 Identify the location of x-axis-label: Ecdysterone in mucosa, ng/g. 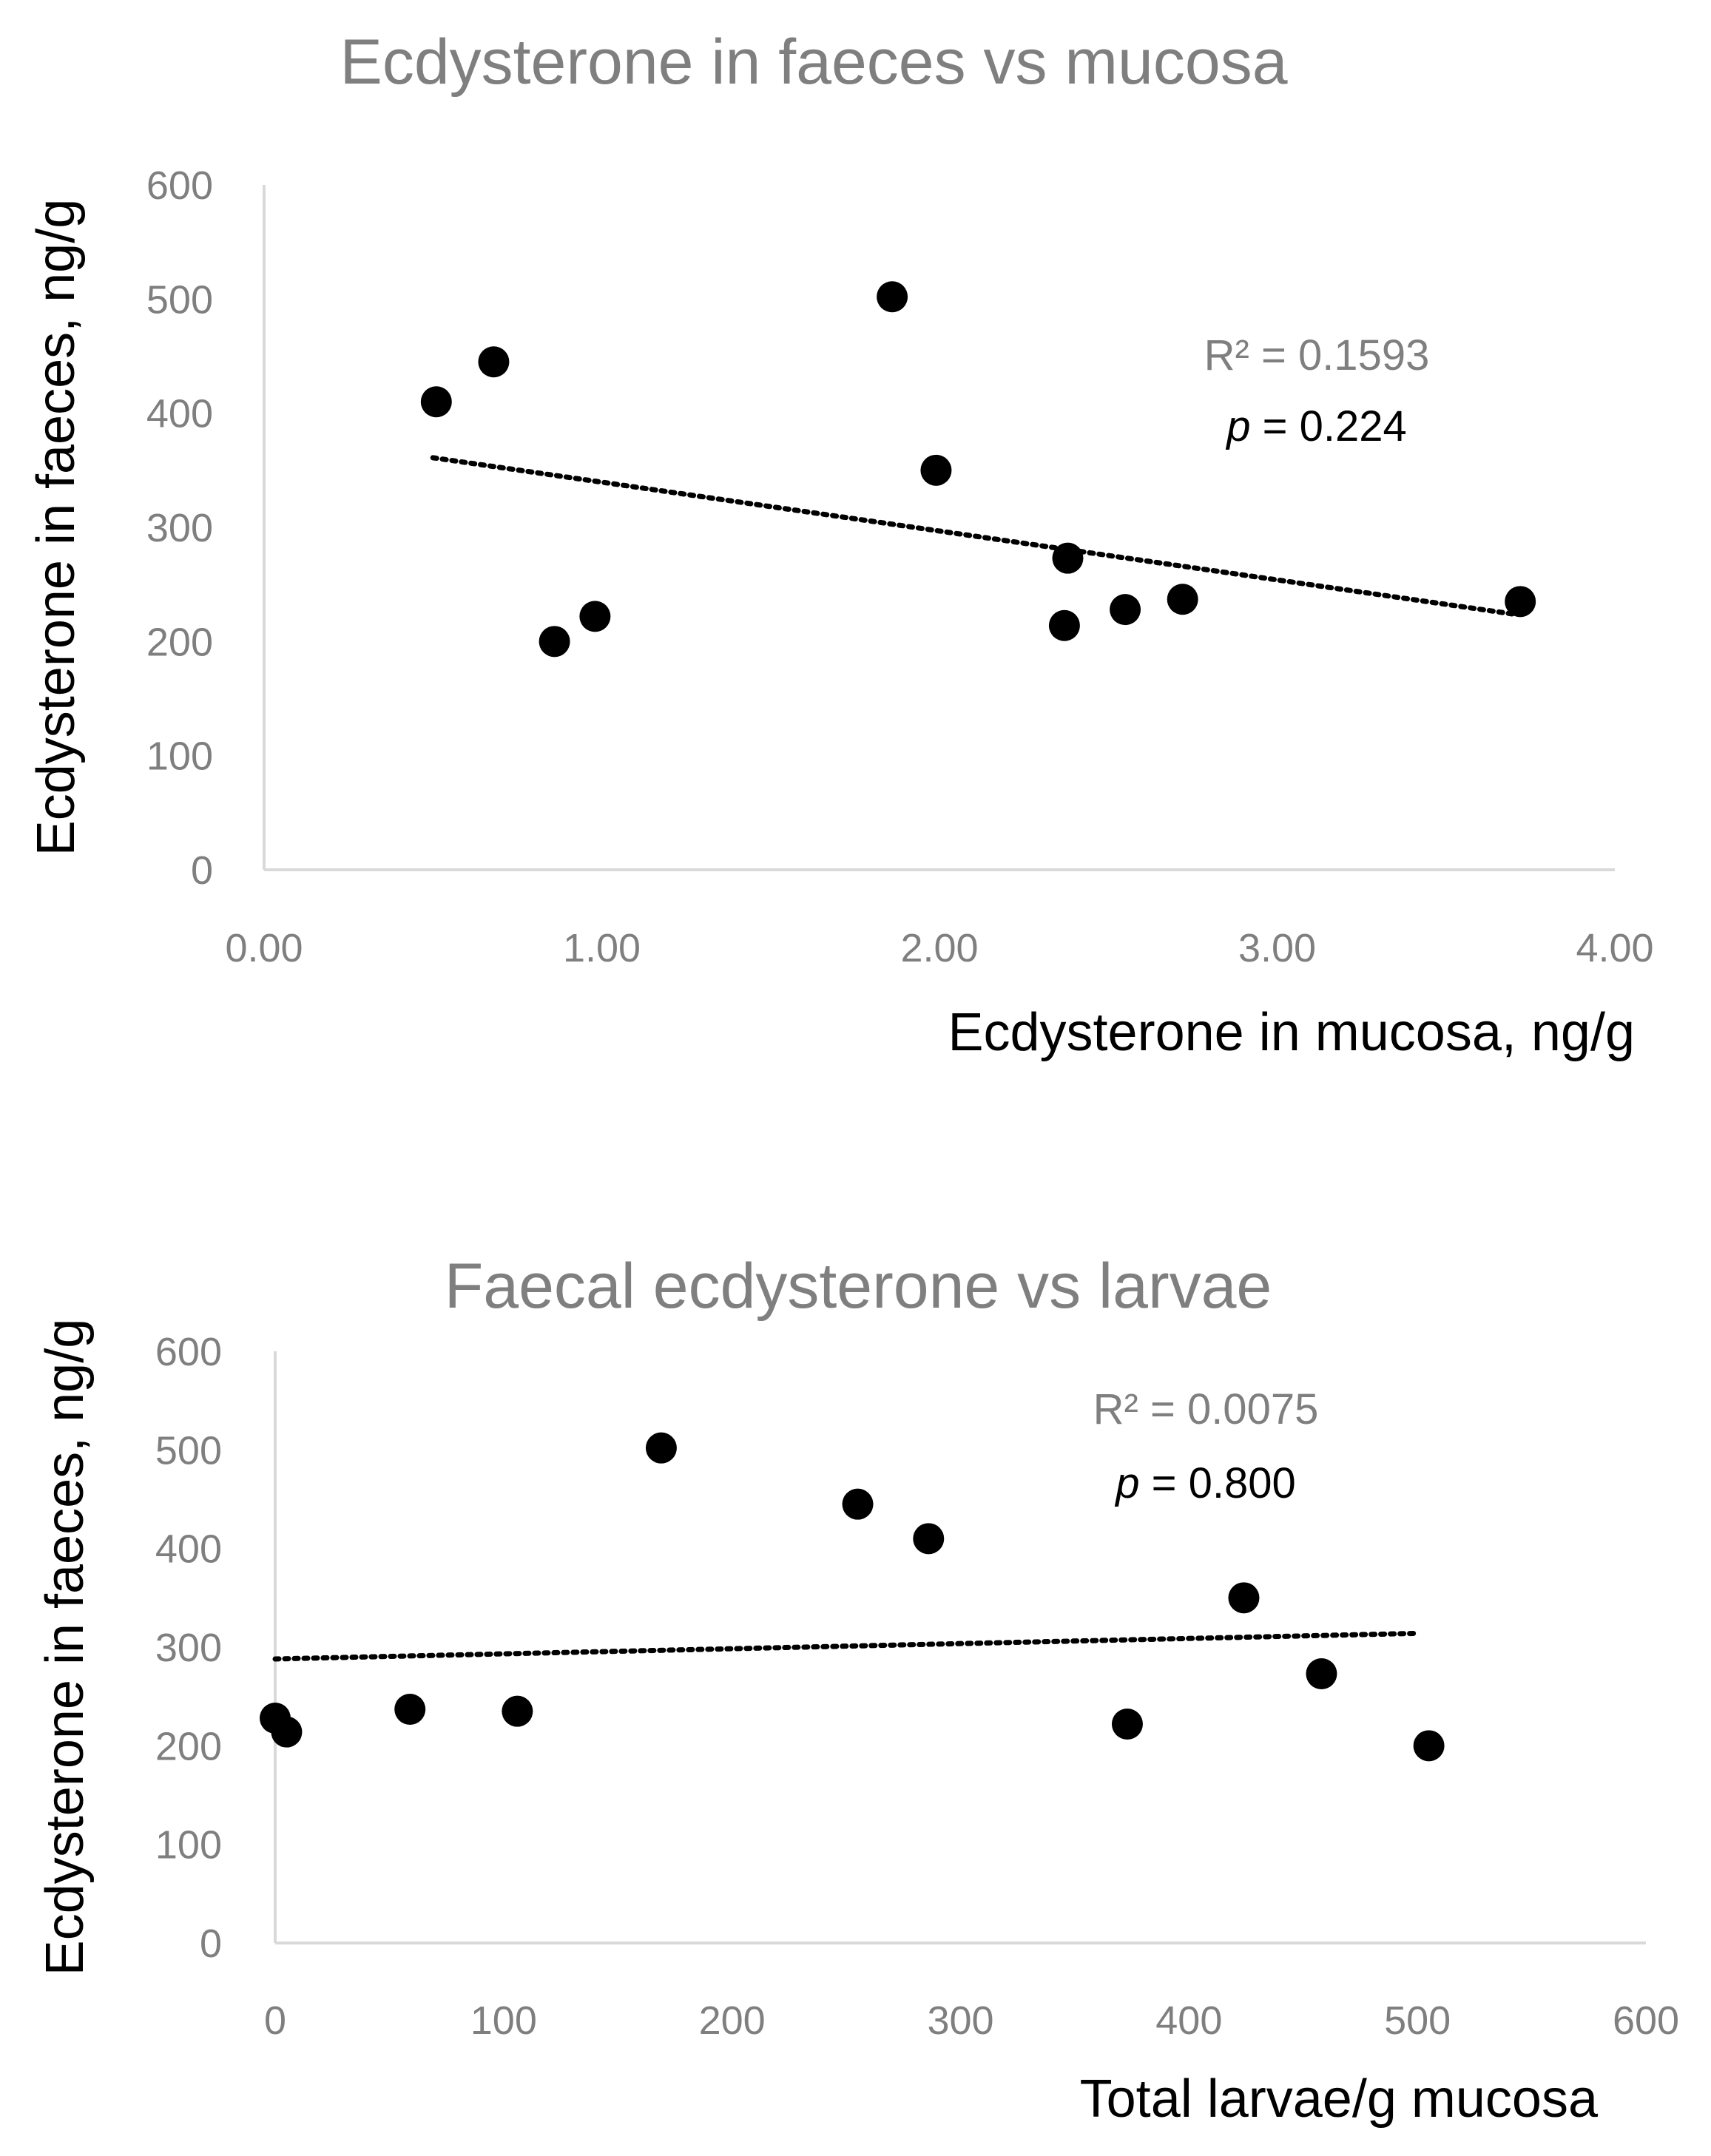
(1291, 1032).